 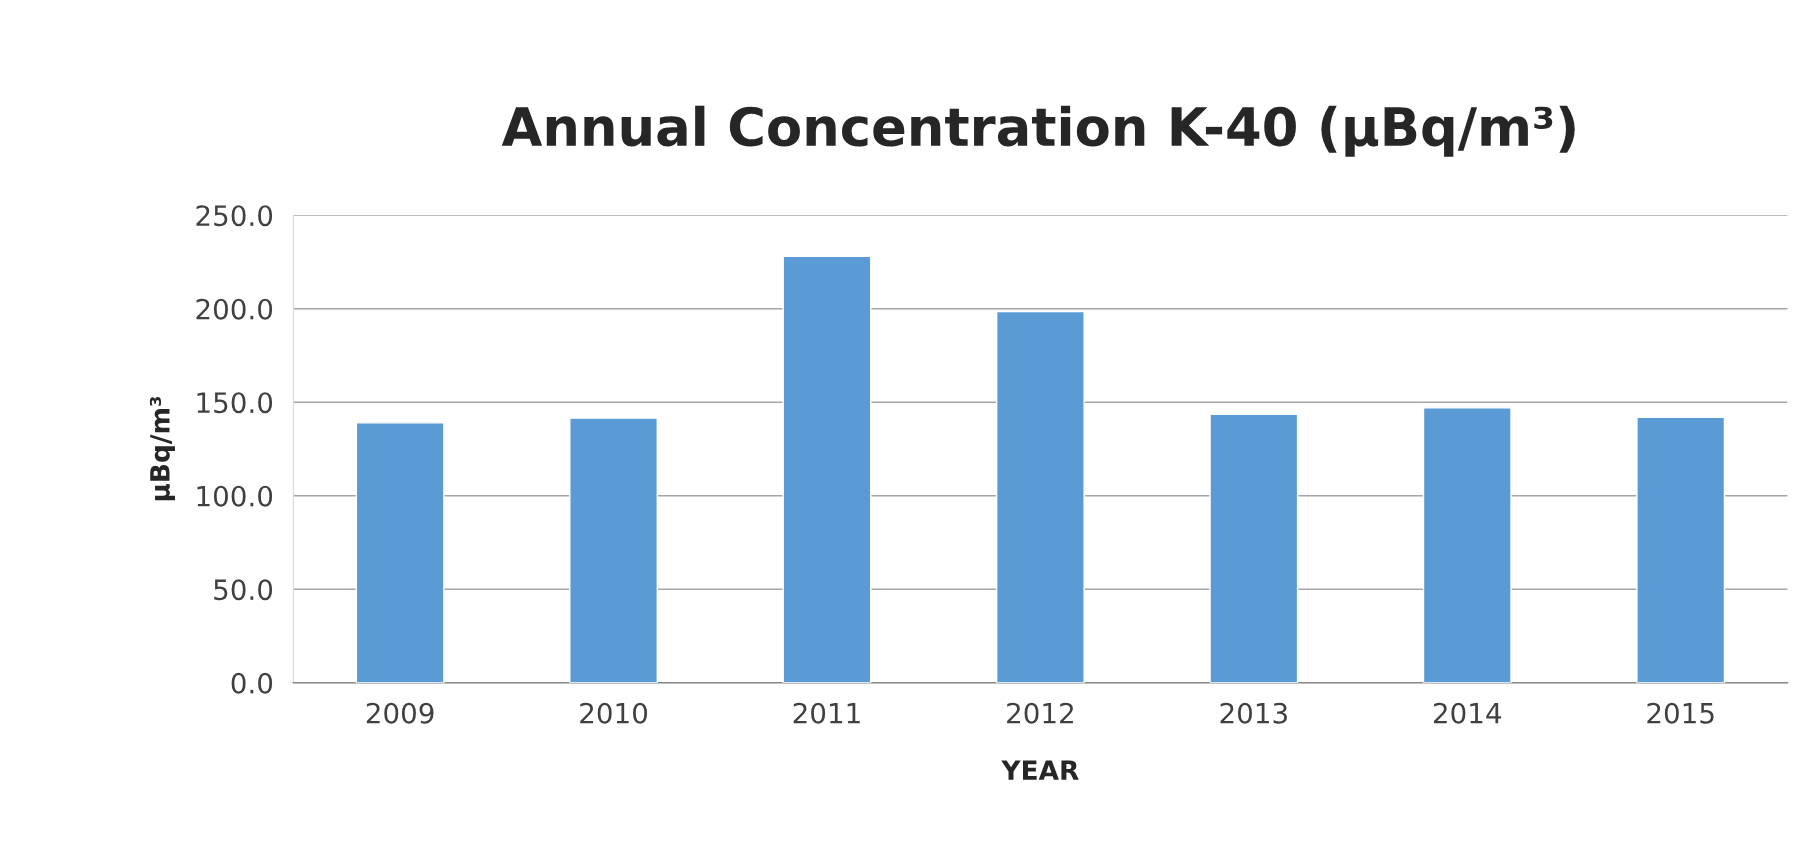 I want to click on y-tick-label: 150.0, so click(x=235, y=403).